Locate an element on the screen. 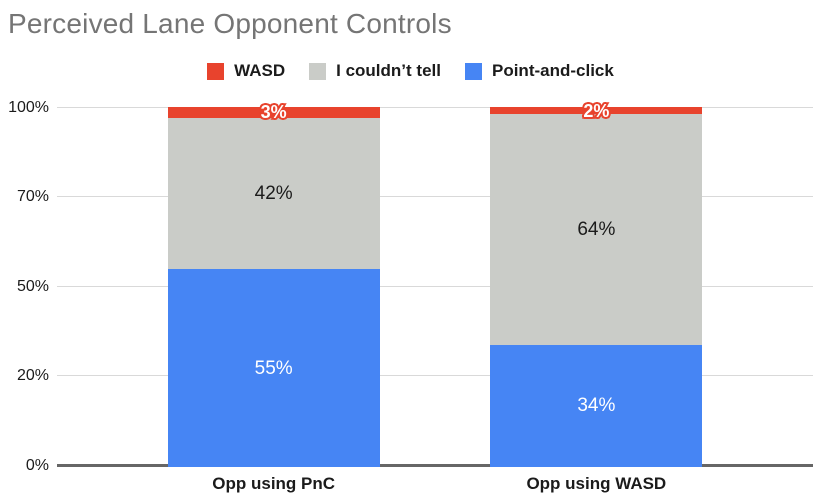 The image size is (821, 500). bar-value-label: 2% is located at coordinates (597, 111).